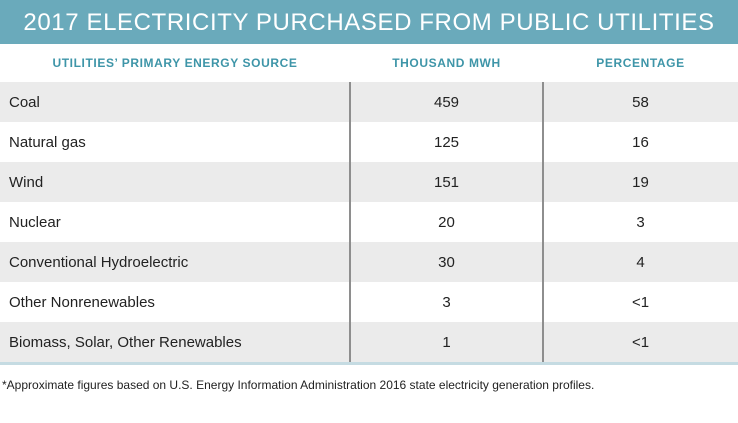 Image resolution: width=738 pixels, height=423 pixels. What do you see at coordinates (640, 142) in the screenshot?
I see `percentage-cell: 16` at bounding box center [640, 142].